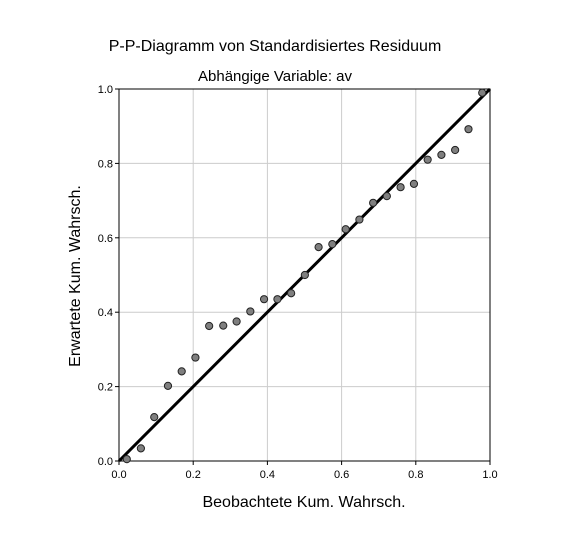 The height and width of the screenshot is (539, 576). What do you see at coordinates (105, 462) in the screenshot?
I see `y-tick-label: 0.0` at bounding box center [105, 462].